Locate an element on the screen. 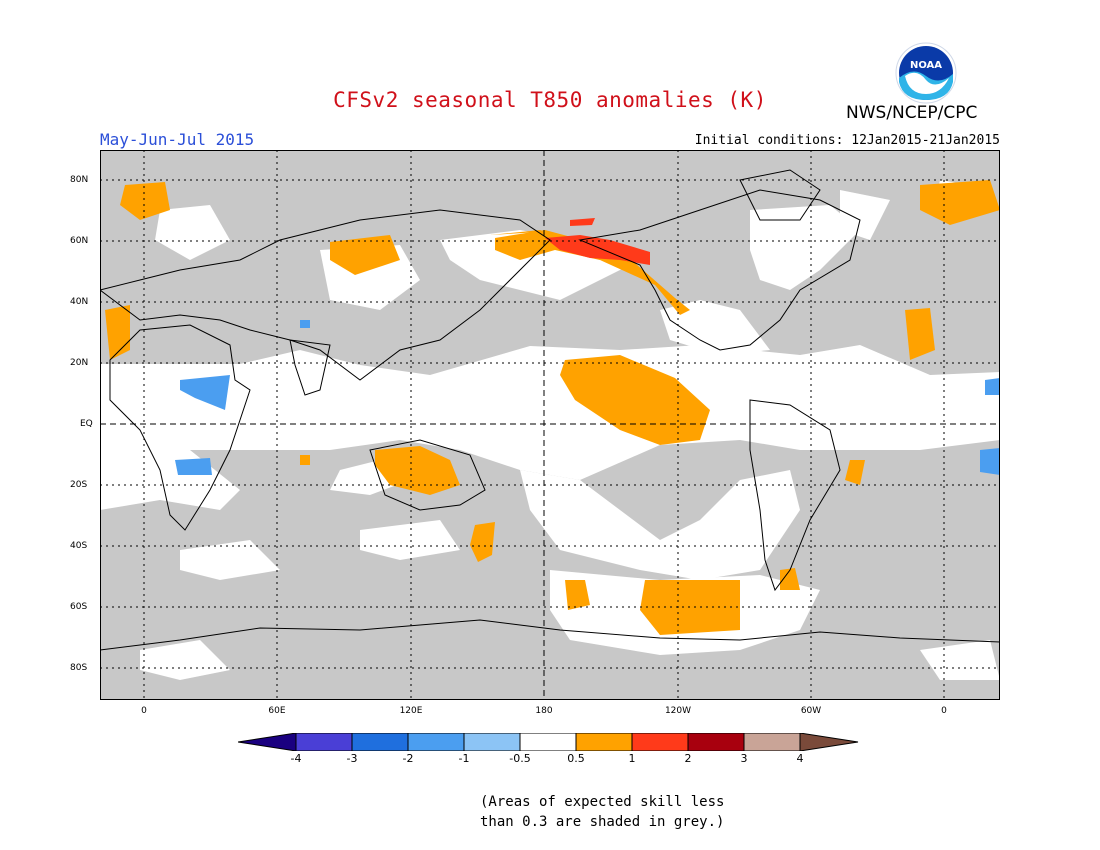 The width and height of the screenshot is (1100, 850). colorbar-label: -0.5 is located at coordinates (520, 758).